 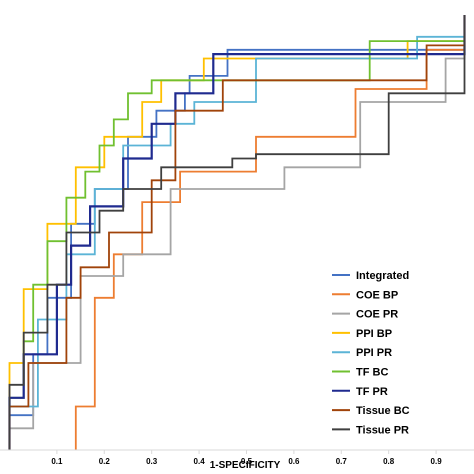 What do you see at coordinates (382, 430) in the screenshot?
I see `legend-label: Tissue PR` at bounding box center [382, 430].